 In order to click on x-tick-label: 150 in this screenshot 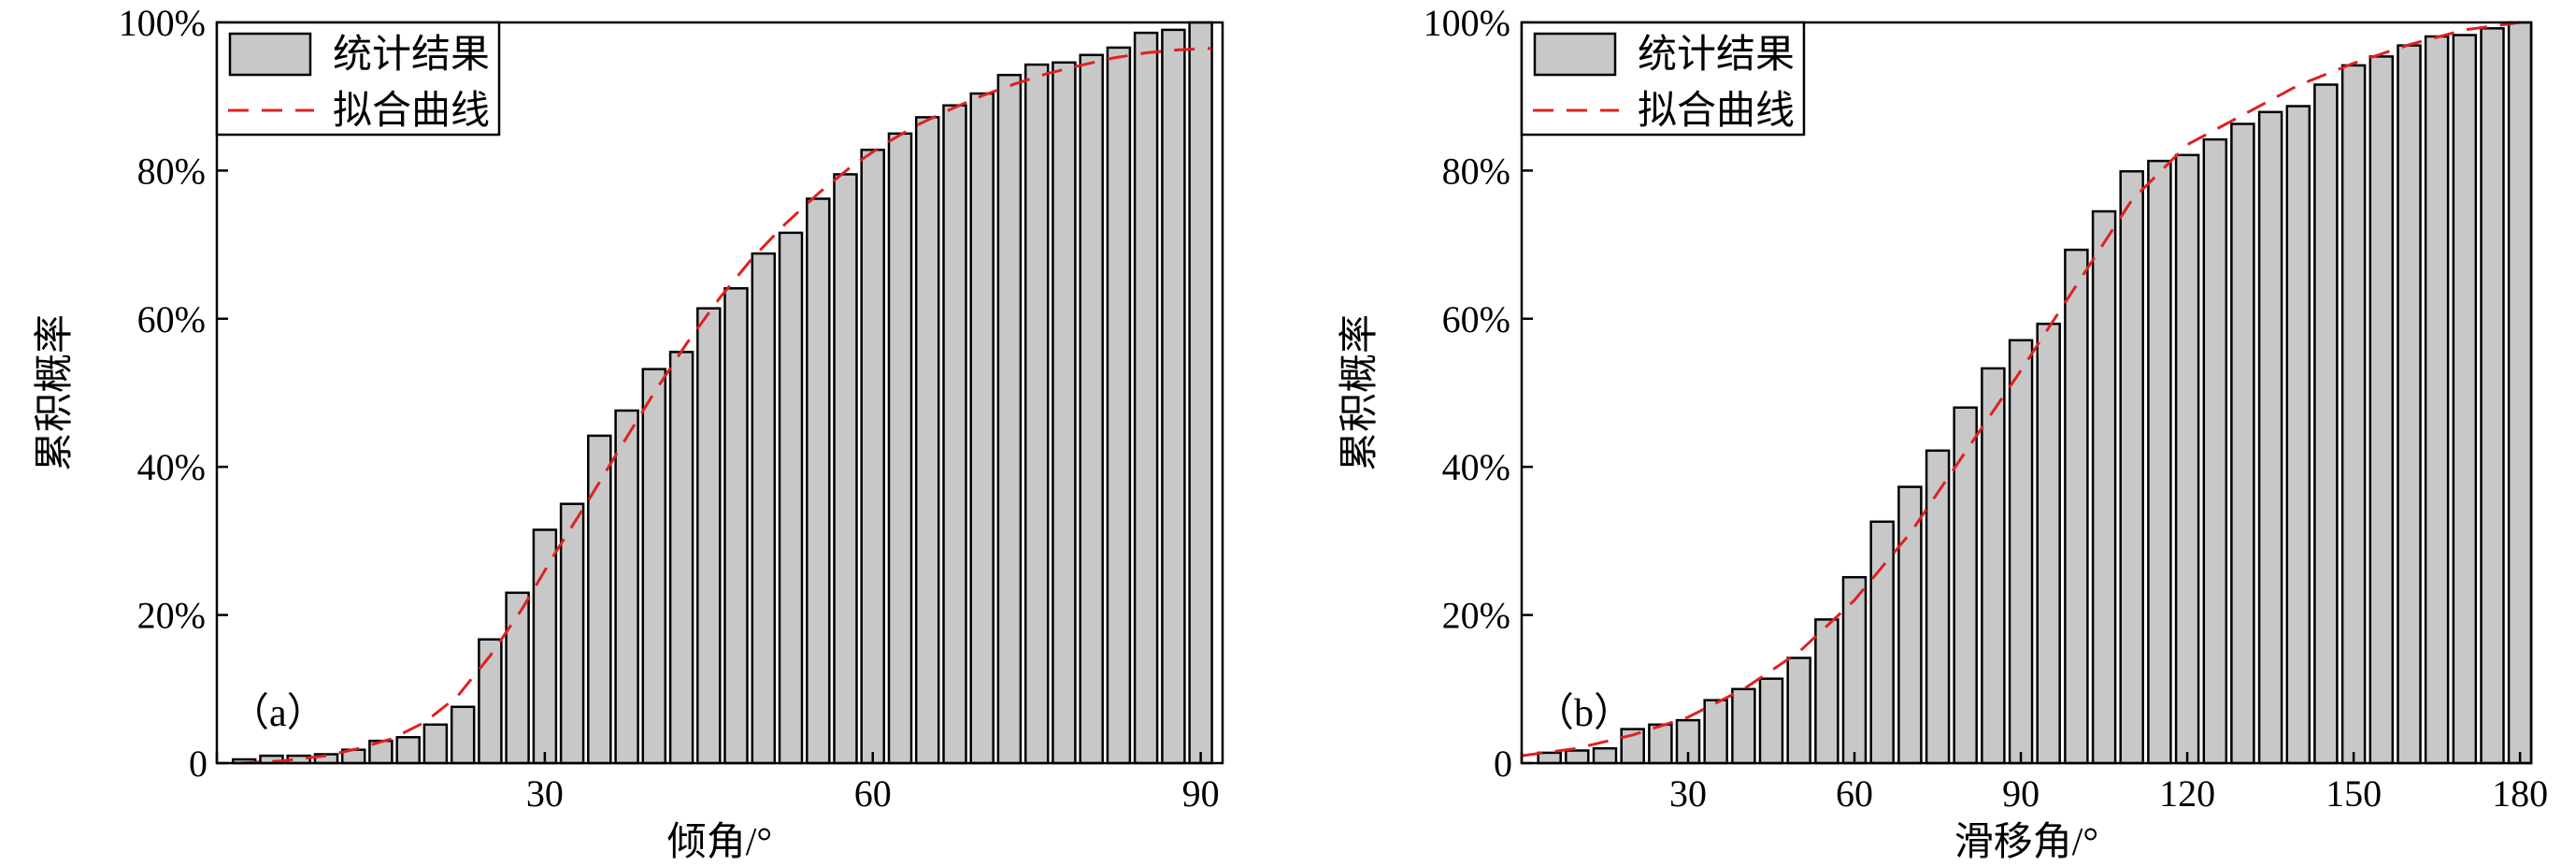, I will do `click(2354, 793)`.